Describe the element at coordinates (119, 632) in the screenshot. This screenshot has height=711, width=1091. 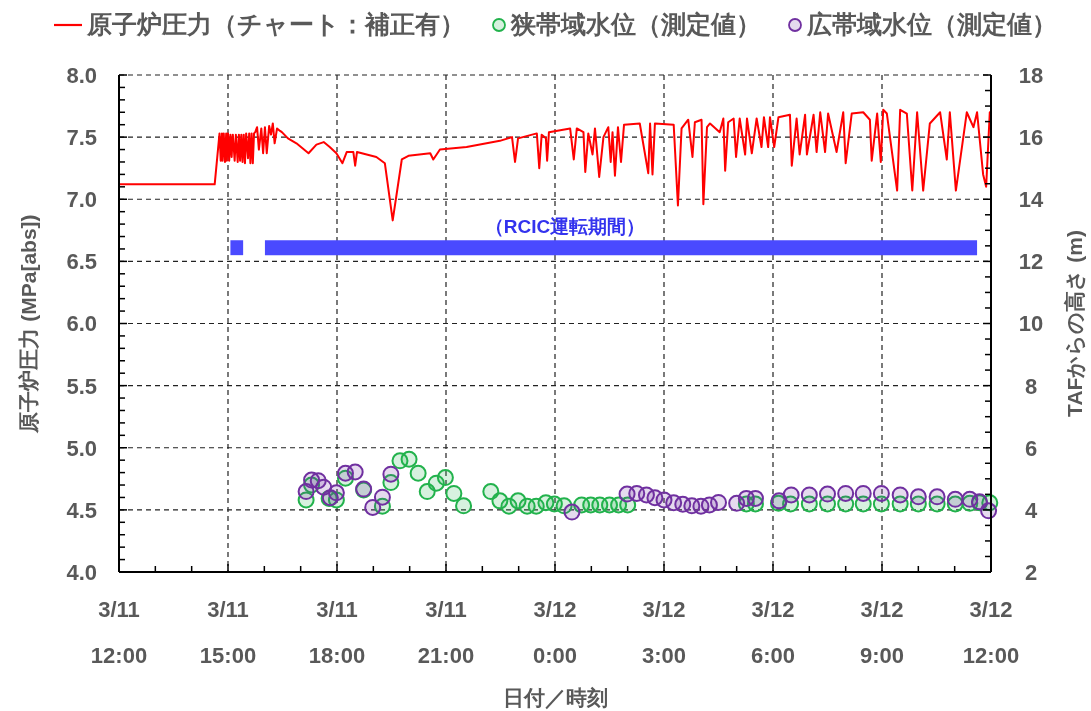
I see `x-tick-label: 3/11 12:00` at that location.